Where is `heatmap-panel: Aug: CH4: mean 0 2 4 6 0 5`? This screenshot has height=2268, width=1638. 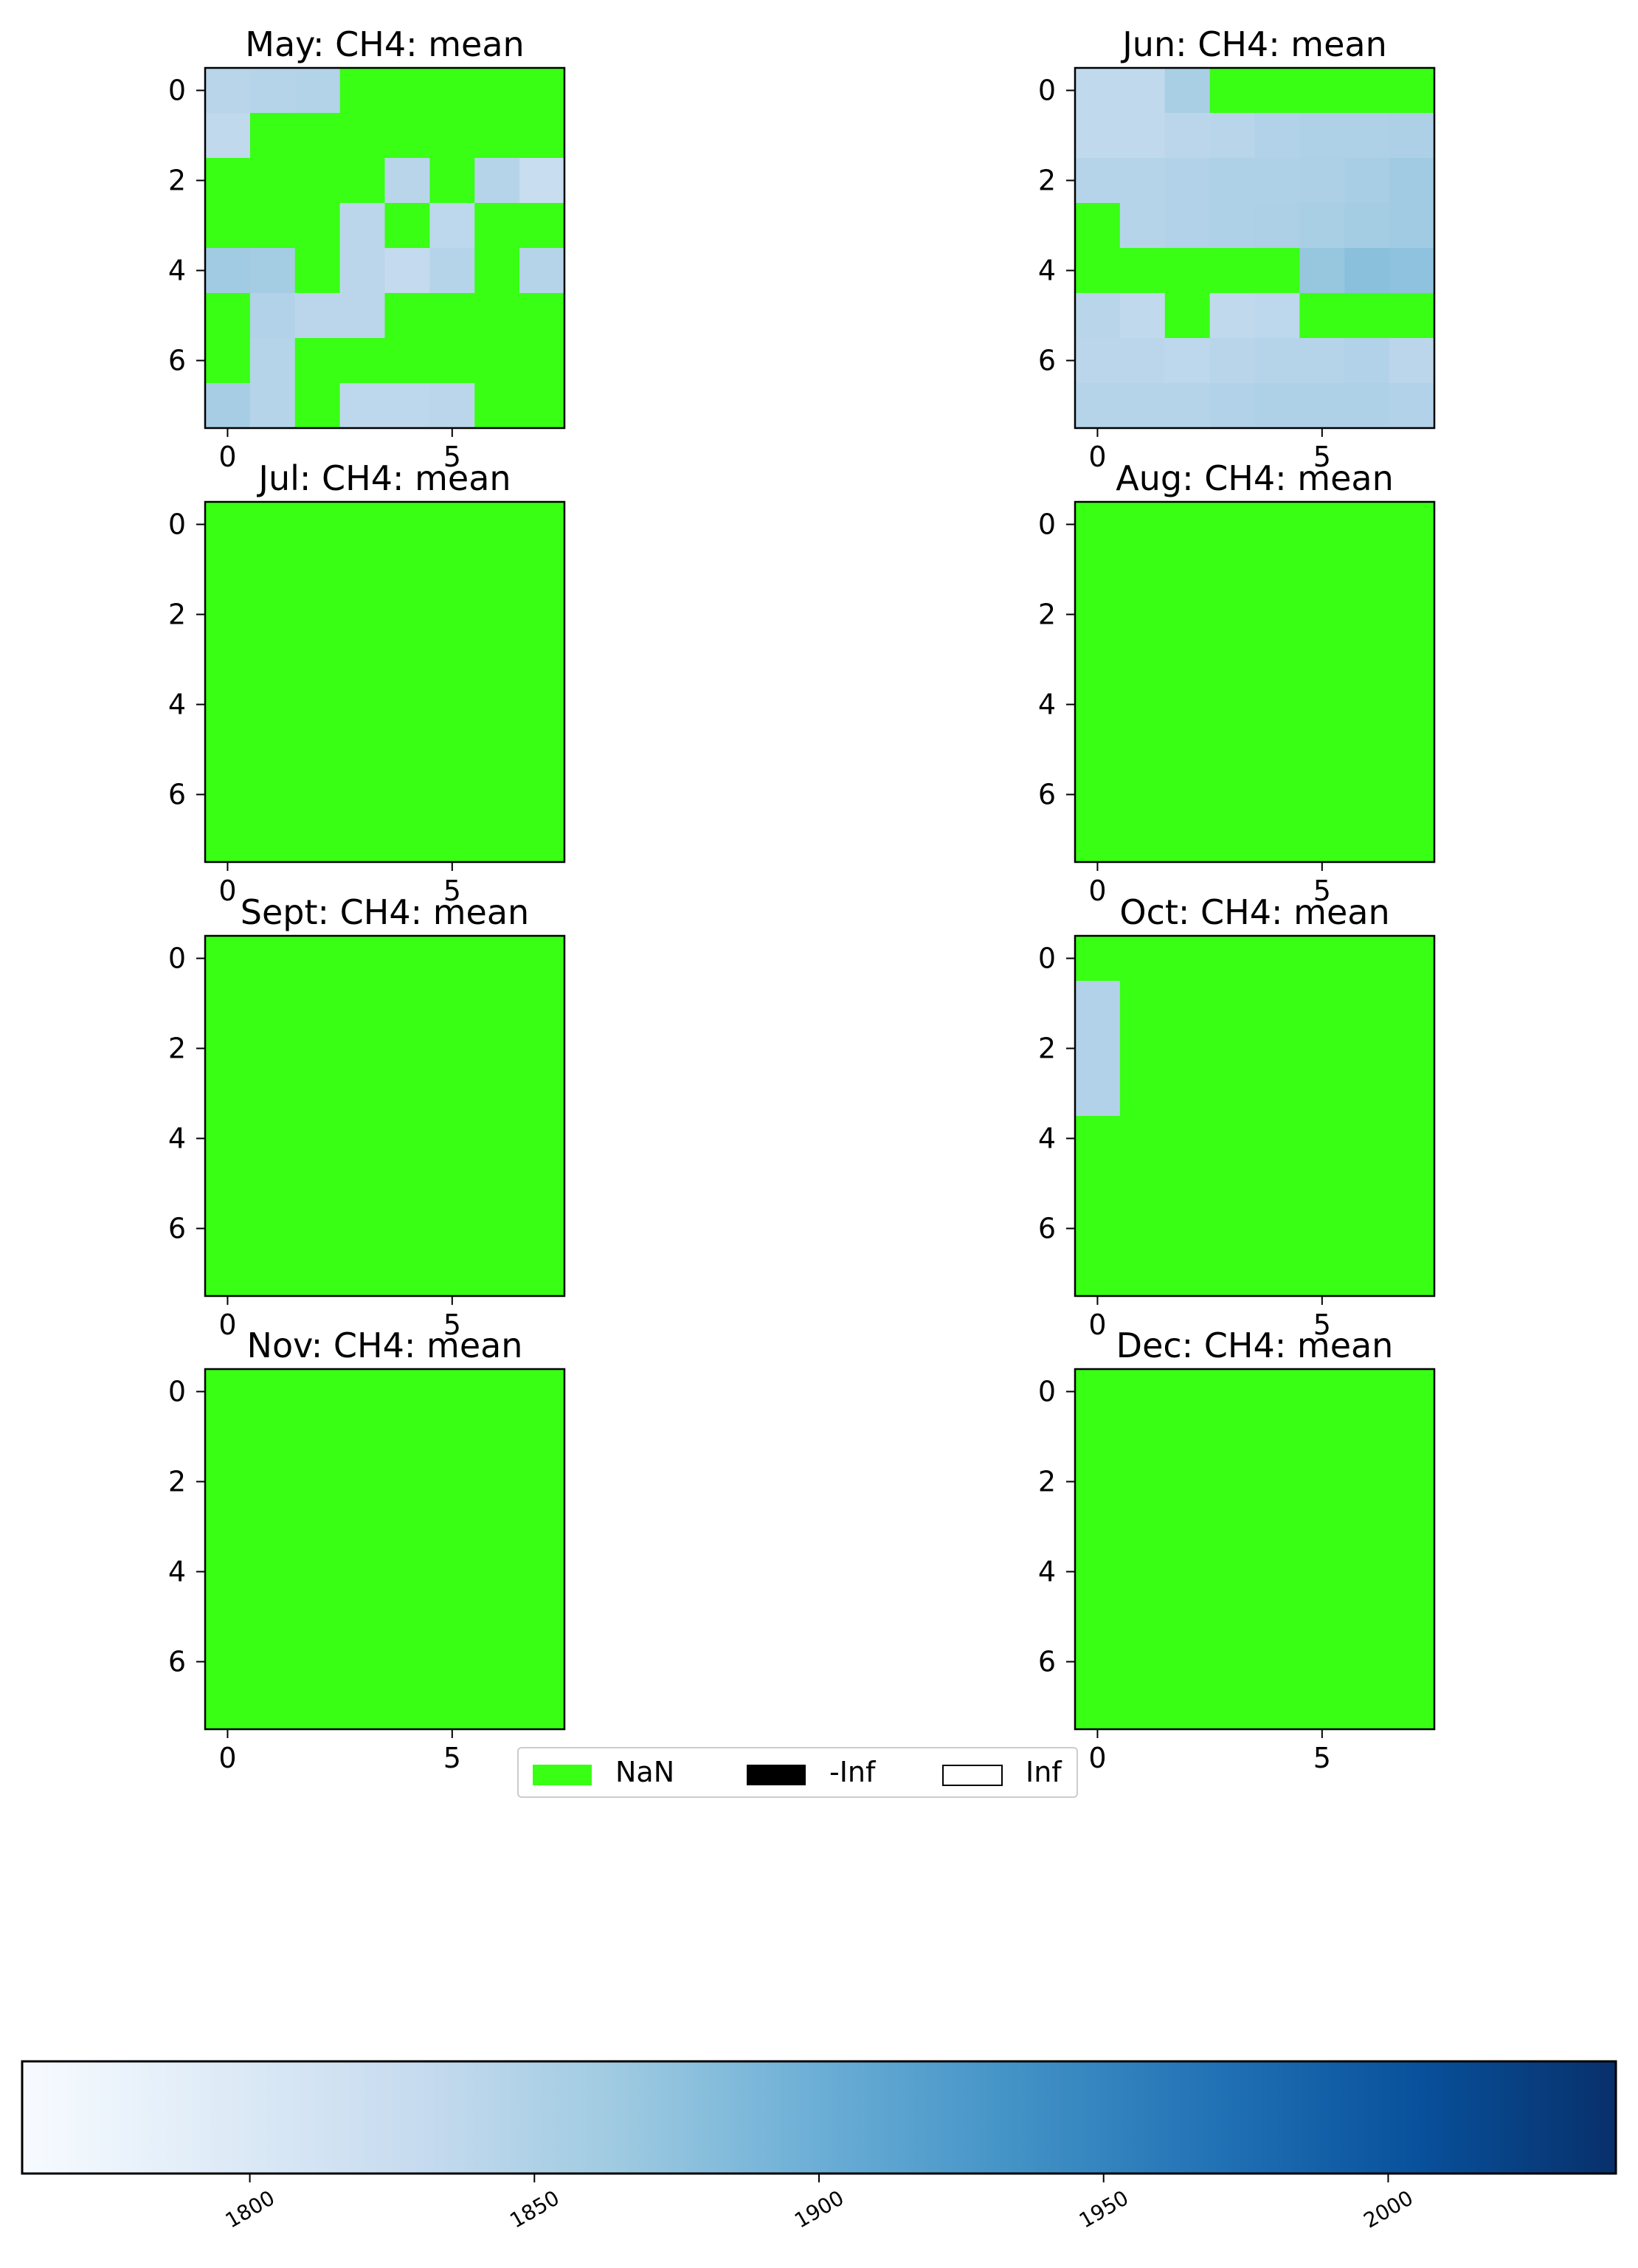
heatmap-panel: Aug: CH4: mean 0 2 4 6 0 5 is located at coordinates (1237, 683).